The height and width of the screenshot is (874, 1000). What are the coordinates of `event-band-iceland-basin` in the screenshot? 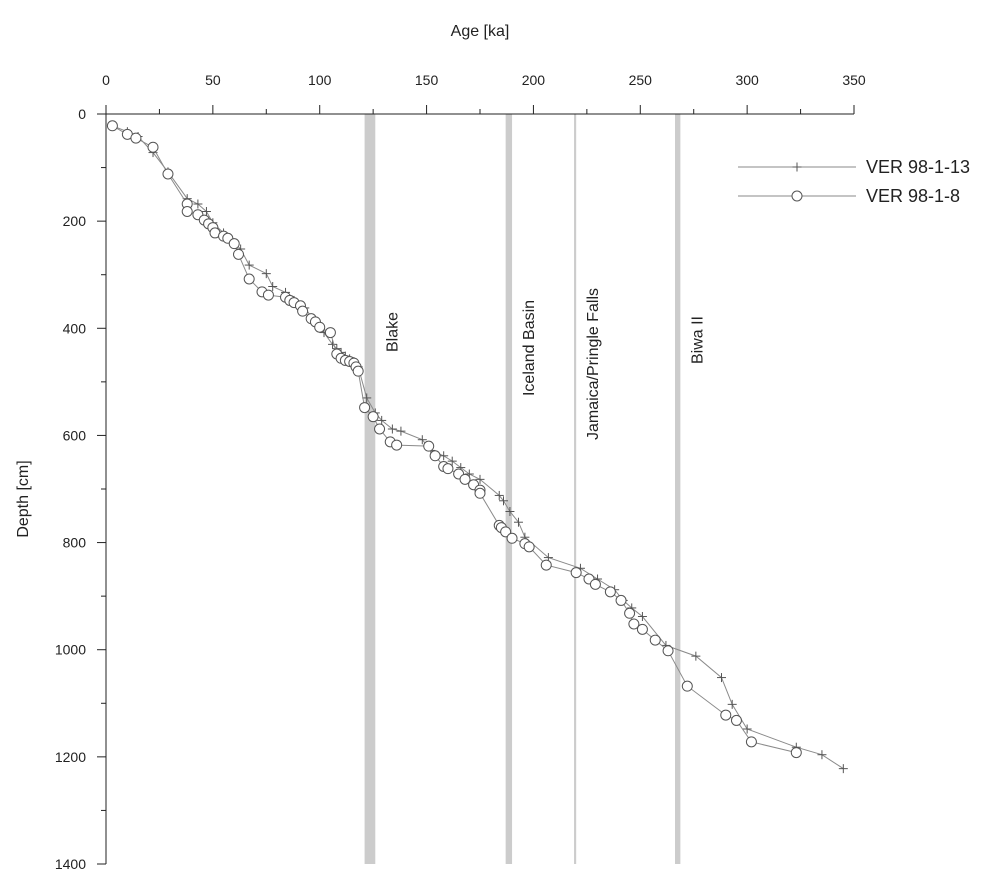 It's located at (509, 489).